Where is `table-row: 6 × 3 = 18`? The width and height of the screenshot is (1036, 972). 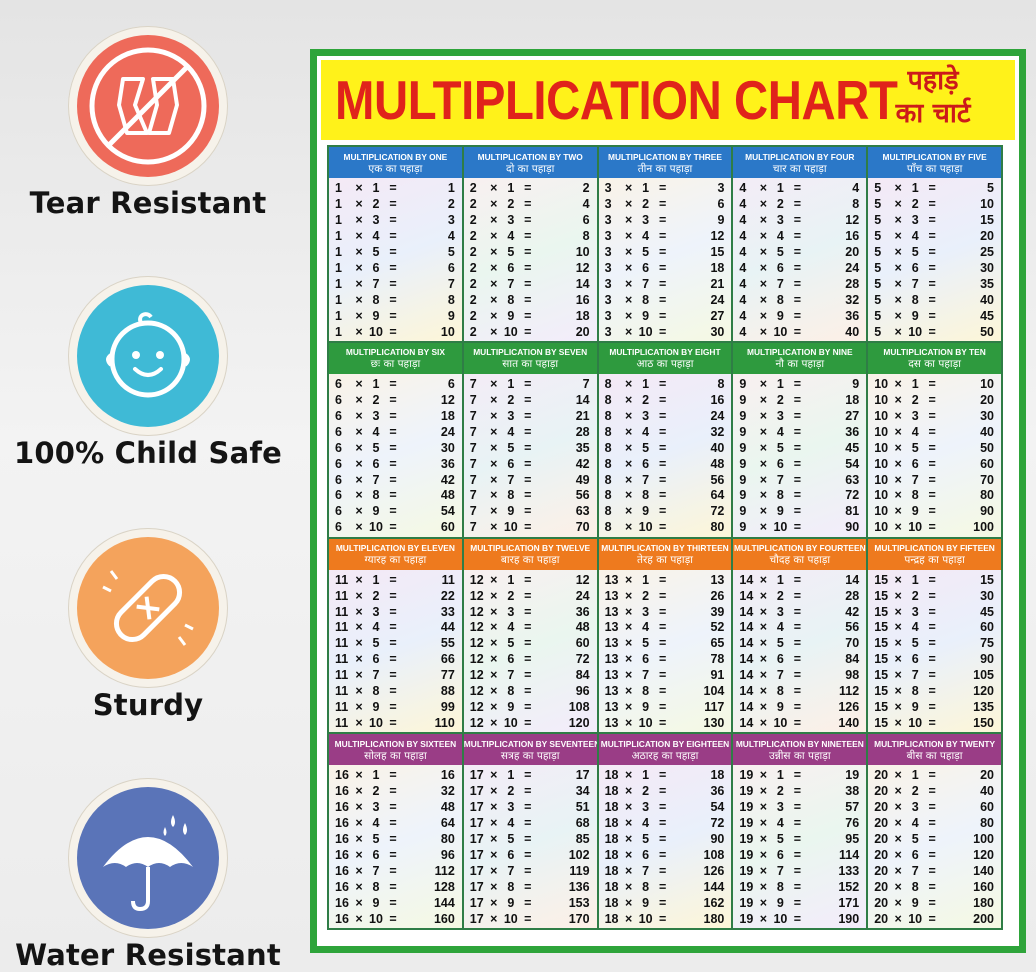
table-row: 6 × 3 = 18 is located at coordinates (395, 415).